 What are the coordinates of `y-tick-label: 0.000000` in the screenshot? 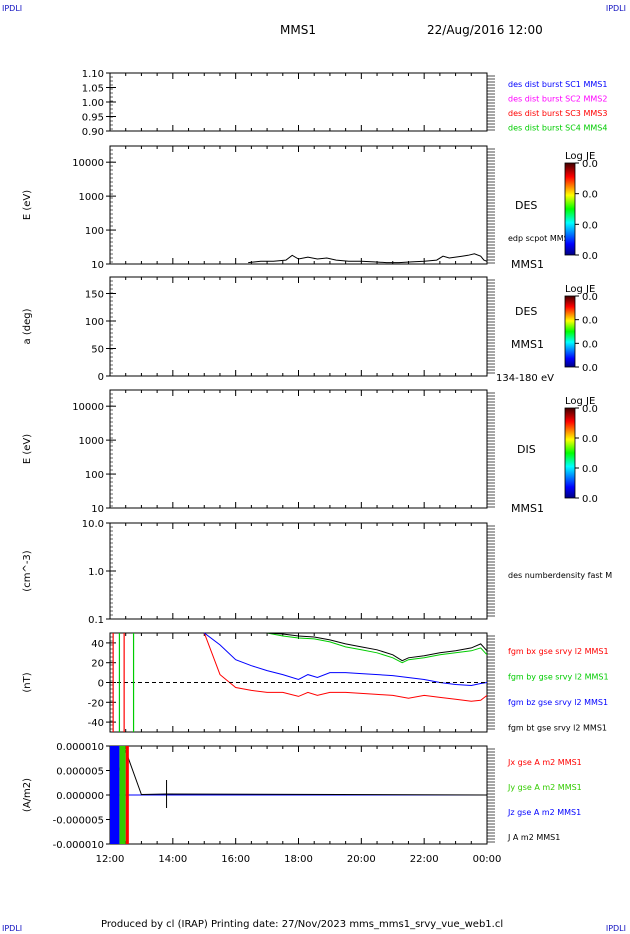 It's located at (80, 796).